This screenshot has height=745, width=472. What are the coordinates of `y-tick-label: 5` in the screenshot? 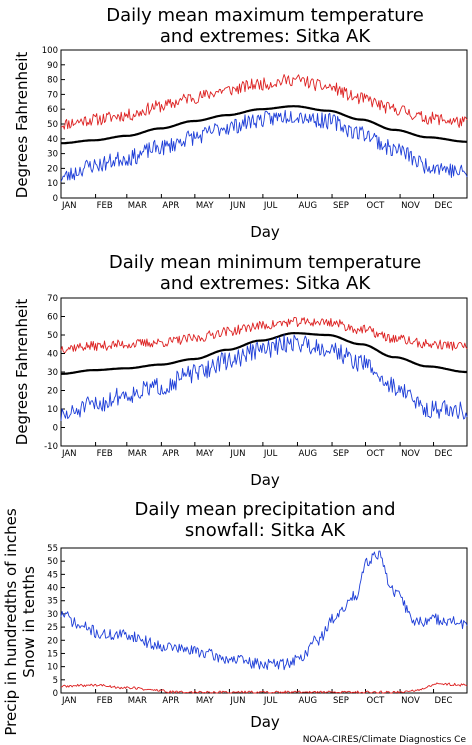 It's located at (55, 681).